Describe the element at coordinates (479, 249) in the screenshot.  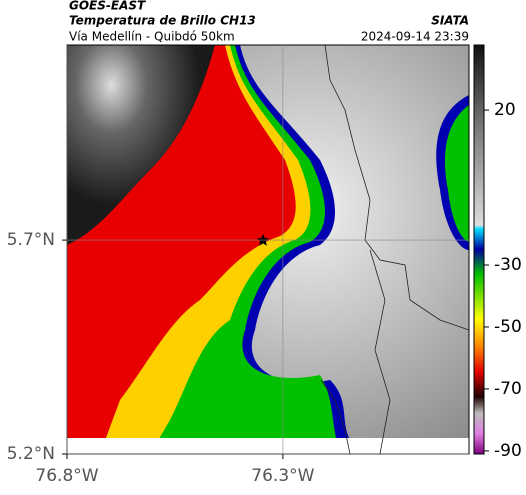
I see `colorbar` at that location.